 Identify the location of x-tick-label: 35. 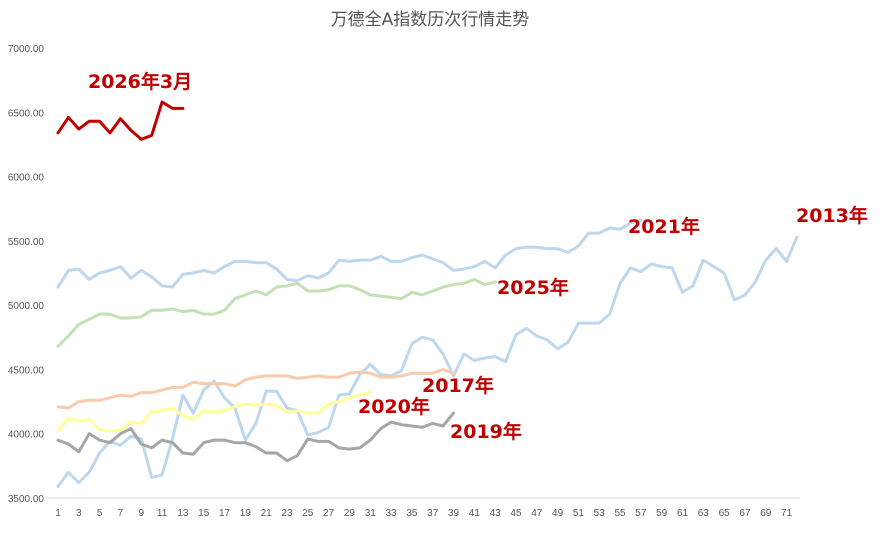
(412, 513).